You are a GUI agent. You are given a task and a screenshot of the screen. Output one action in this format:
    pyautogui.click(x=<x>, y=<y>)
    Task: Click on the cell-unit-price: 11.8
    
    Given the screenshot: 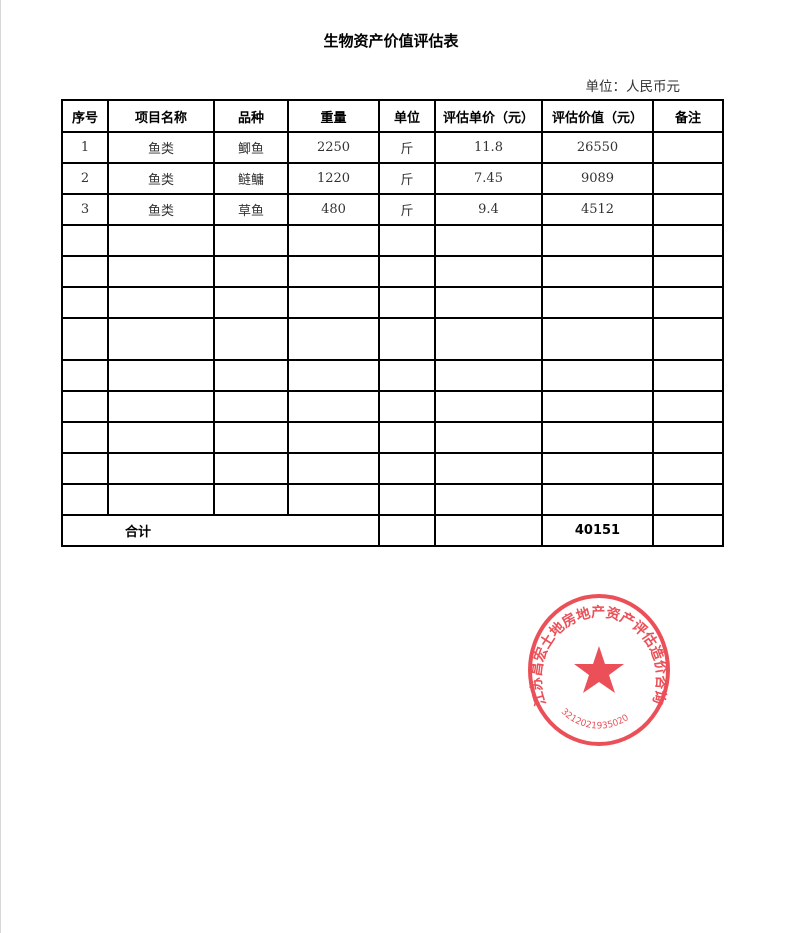 What is the action you would take?
    pyautogui.click(x=488, y=147)
    